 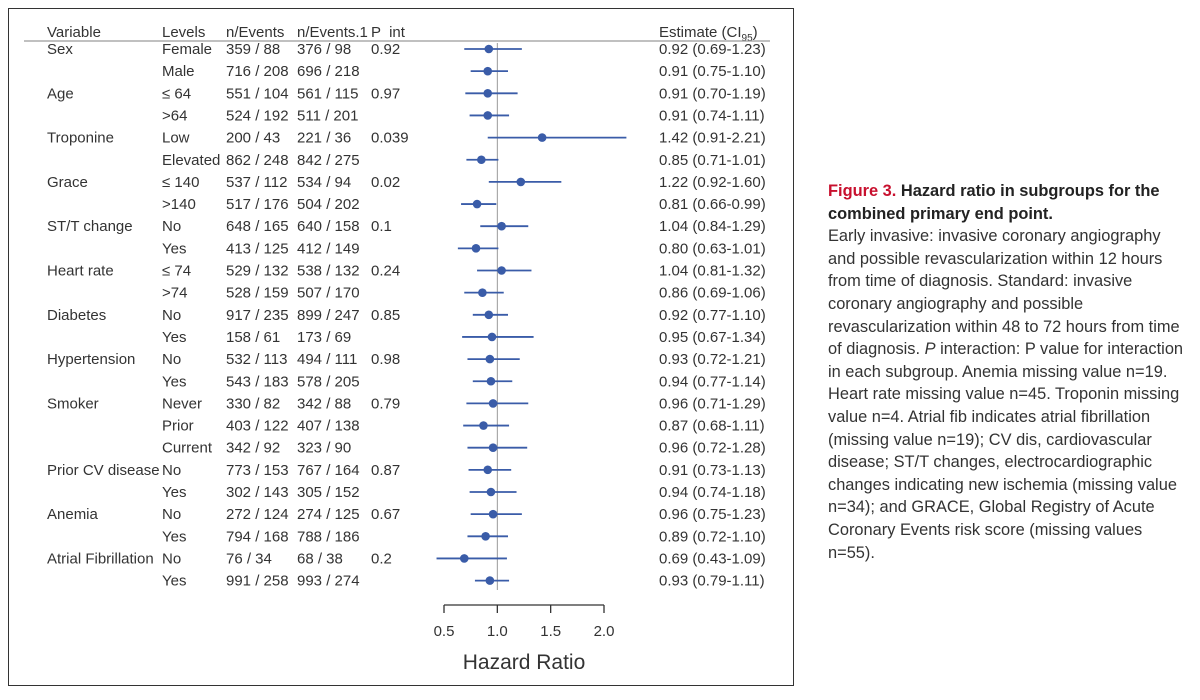 I want to click on row-n-events: 359 / 88, so click(x=253, y=49).